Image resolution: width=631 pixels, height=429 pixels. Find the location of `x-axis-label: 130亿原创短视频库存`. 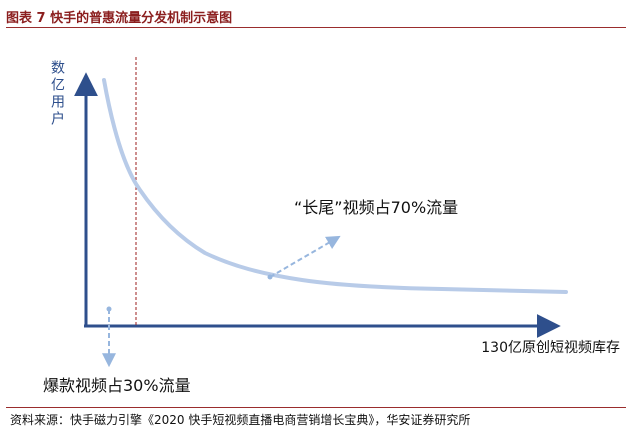

x-axis-label: 130亿原创短视频库存 is located at coordinates (550, 348).